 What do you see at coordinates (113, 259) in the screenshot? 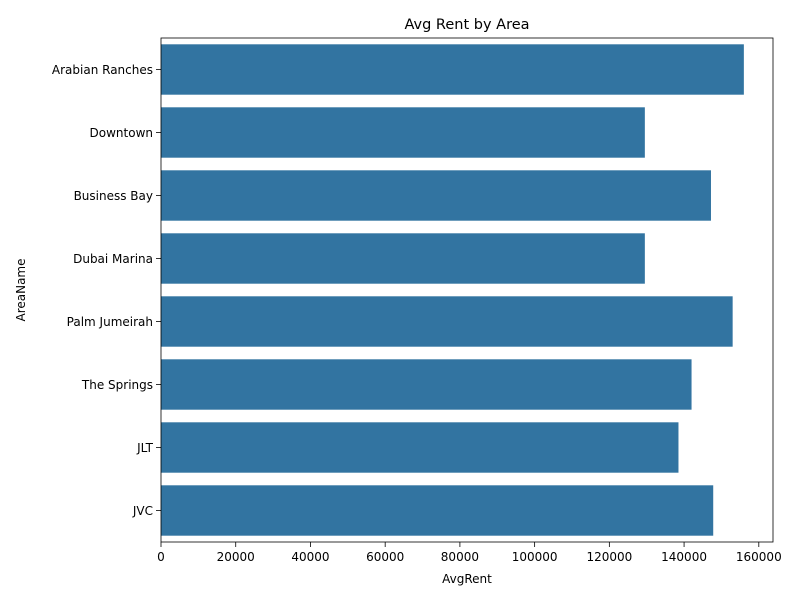
I see `y-tick-label: Dubai Marina` at bounding box center [113, 259].